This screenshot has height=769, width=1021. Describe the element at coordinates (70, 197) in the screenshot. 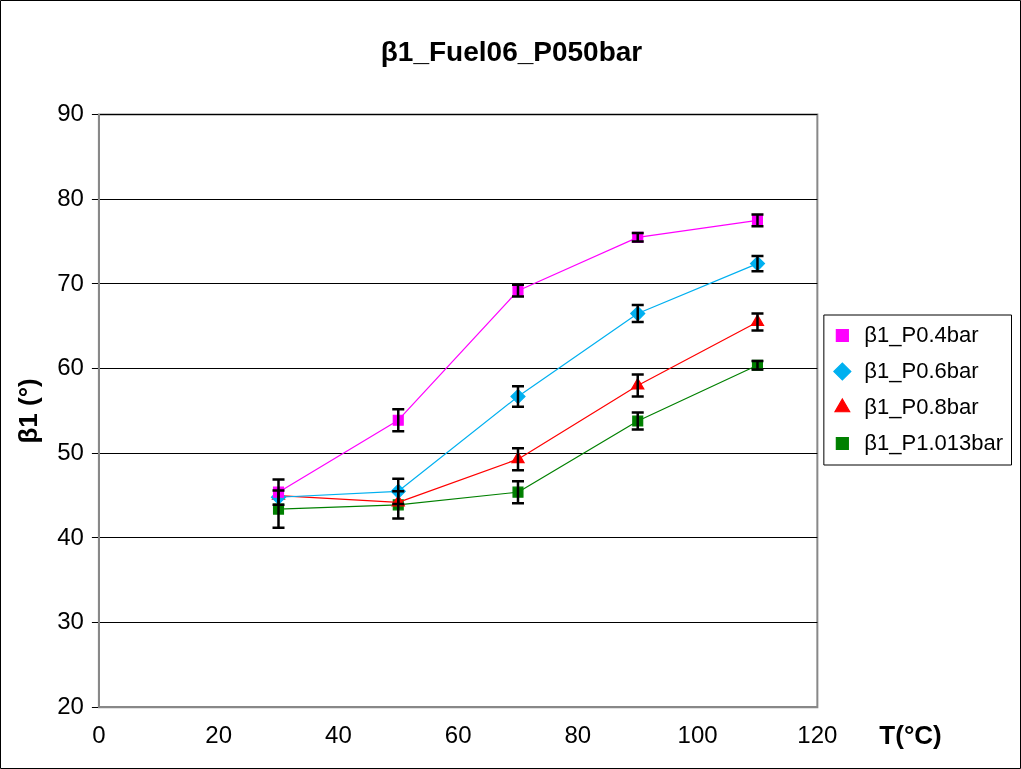

I see `y-tick-label: 80` at that location.